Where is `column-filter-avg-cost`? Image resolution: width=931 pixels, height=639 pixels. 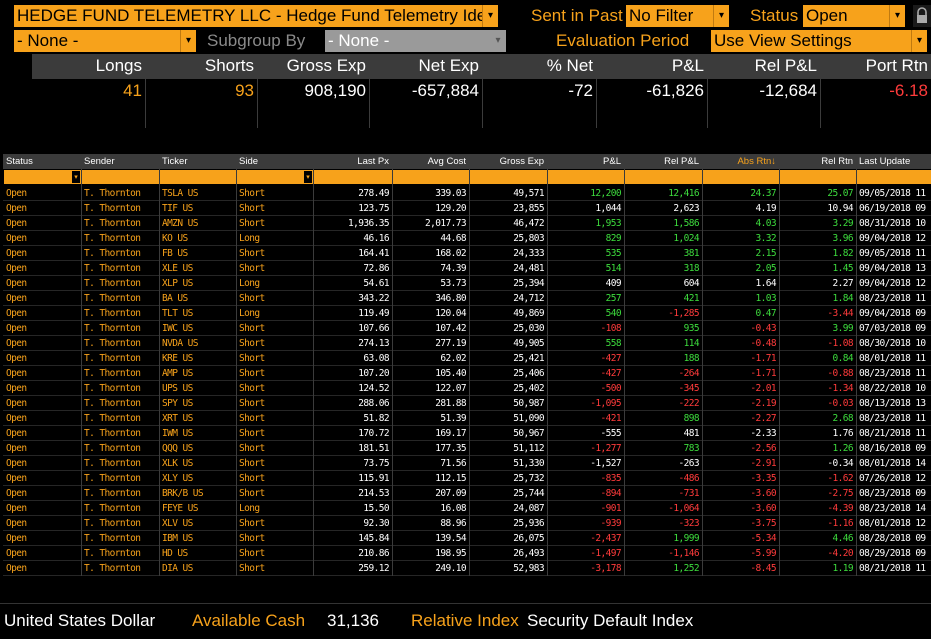
column-filter-avg-cost is located at coordinates (431, 177).